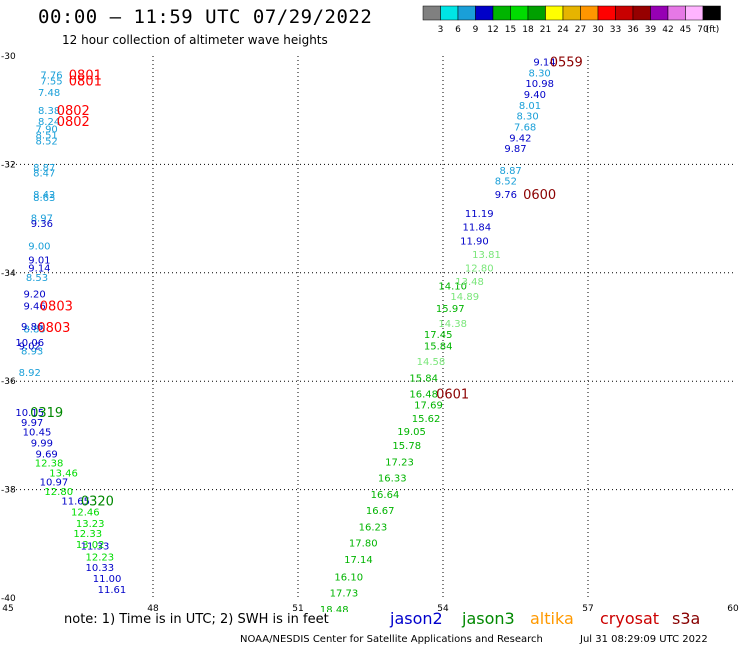 The width and height of the screenshot is (740, 650). Describe the element at coordinates (441, 30) in the screenshot. I see `color-scale-tick-label: 3` at that location.